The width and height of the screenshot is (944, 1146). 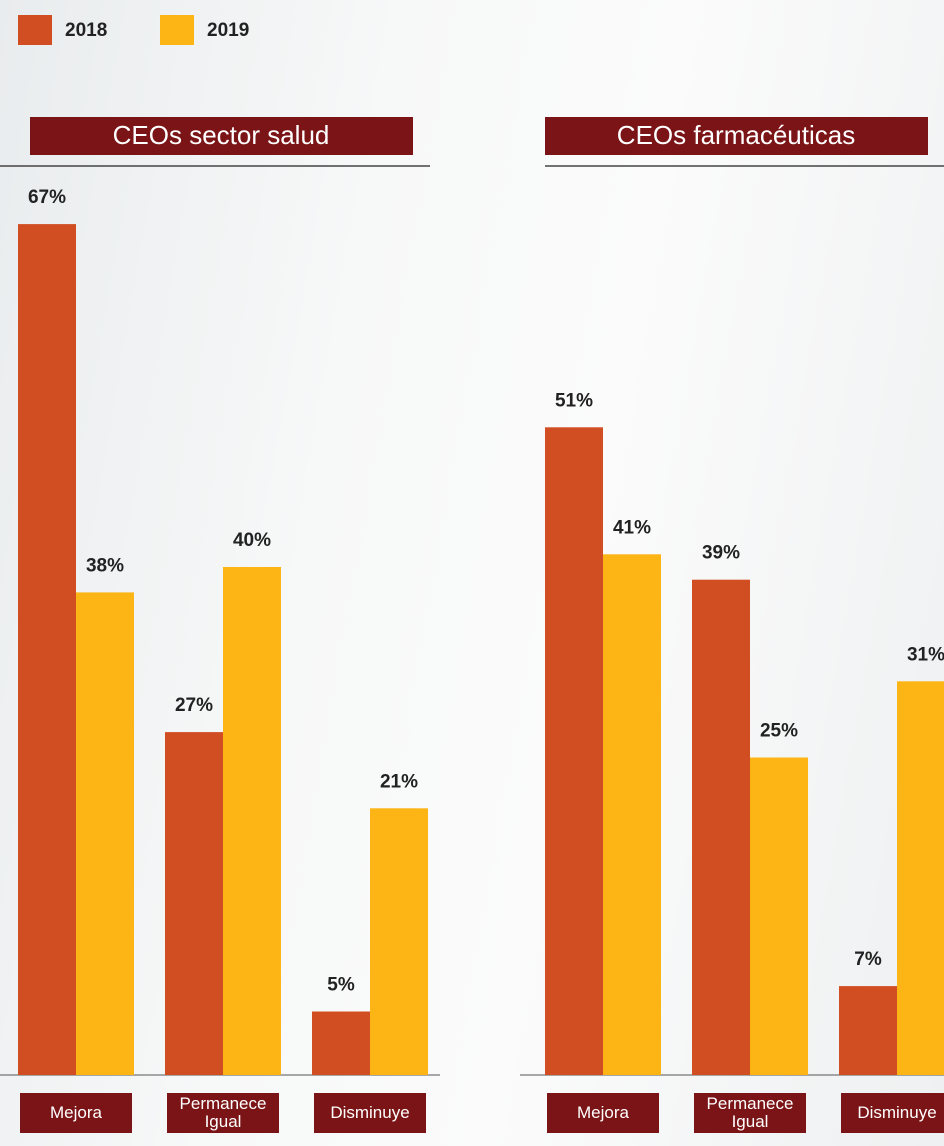 I want to click on value-label: 31%, so click(x=925, y=654).